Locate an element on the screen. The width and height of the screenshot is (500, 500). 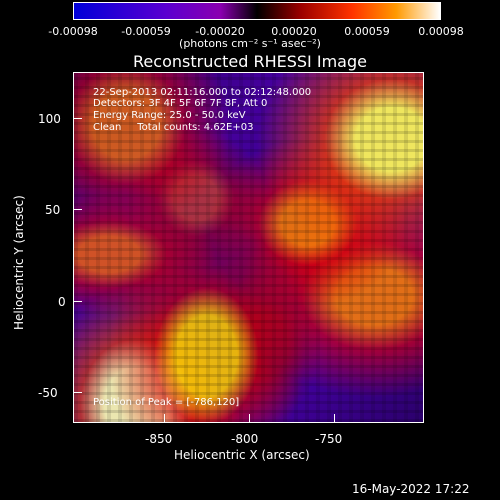
y-tick-label: 0 is located at coordinates (62, 302).